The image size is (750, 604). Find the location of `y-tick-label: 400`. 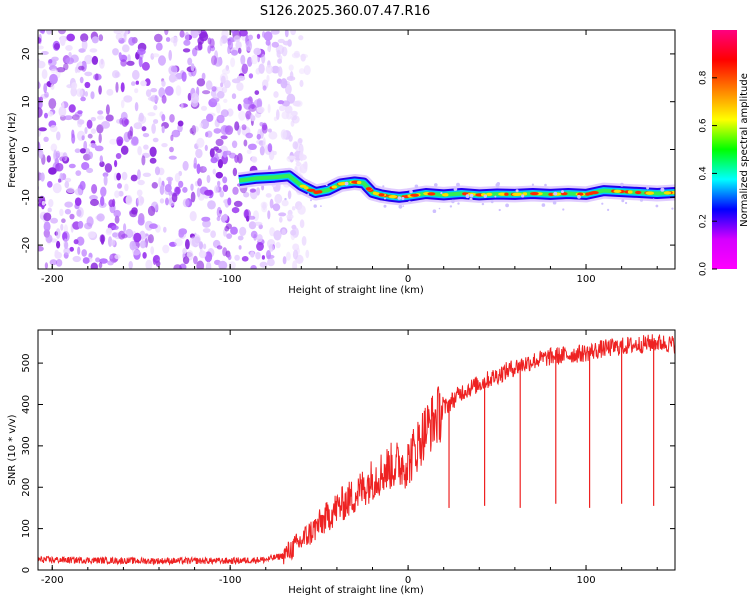

y-tick-label: 400 is located at coordinates (26, 404).